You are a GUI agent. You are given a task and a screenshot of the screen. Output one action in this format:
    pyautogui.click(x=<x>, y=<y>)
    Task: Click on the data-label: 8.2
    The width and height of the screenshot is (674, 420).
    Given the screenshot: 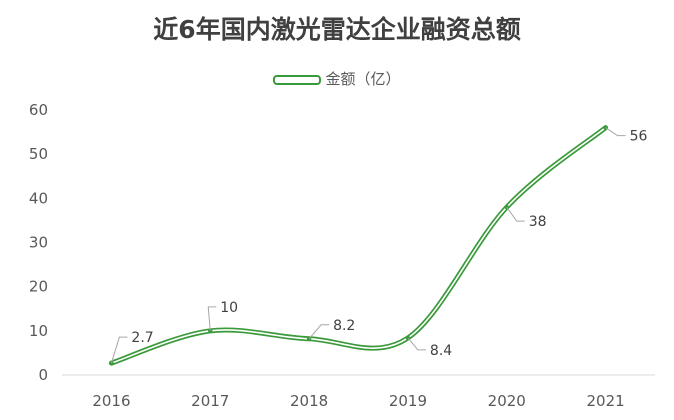 What is the action you would take?
    pyautogui.click(x=344, y=326)
    